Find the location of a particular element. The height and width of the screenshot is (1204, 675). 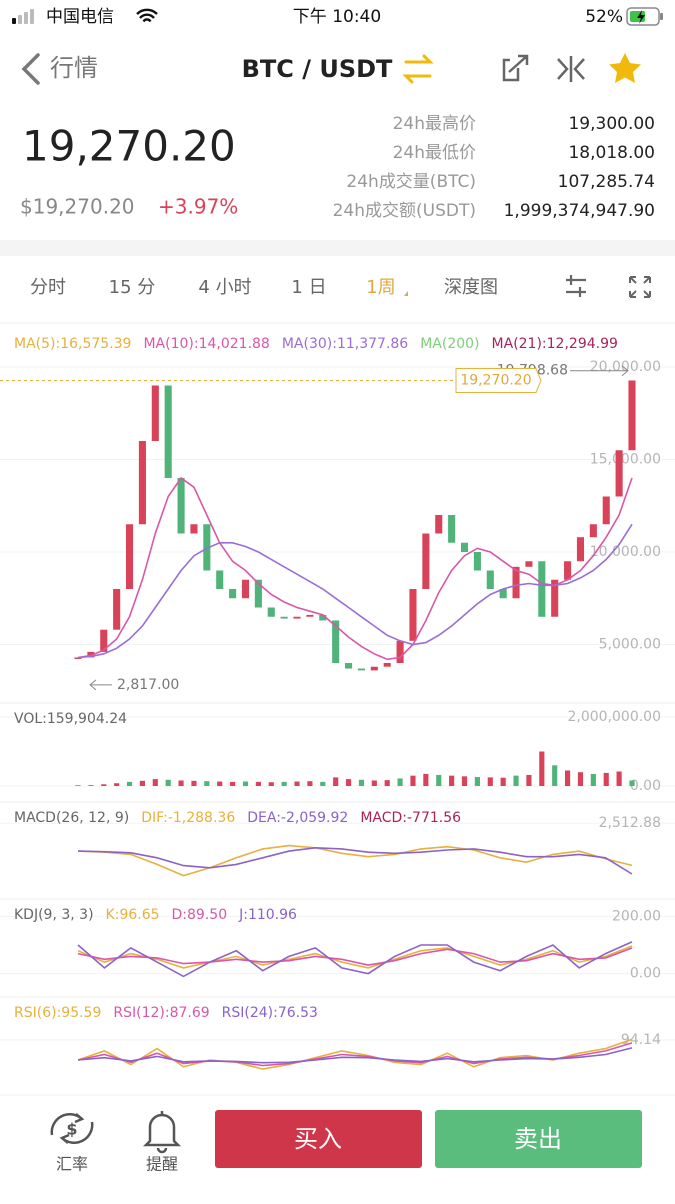

tab: 15 分 is located at coordinates (132, 287).